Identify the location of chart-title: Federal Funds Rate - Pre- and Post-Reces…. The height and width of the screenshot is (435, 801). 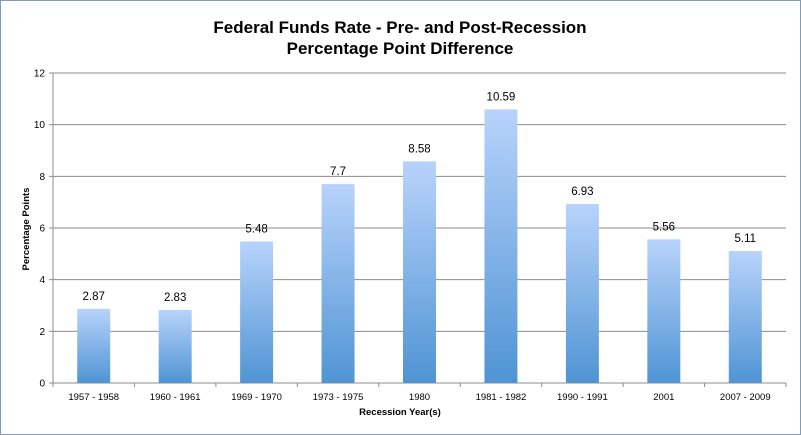
(399, 27).